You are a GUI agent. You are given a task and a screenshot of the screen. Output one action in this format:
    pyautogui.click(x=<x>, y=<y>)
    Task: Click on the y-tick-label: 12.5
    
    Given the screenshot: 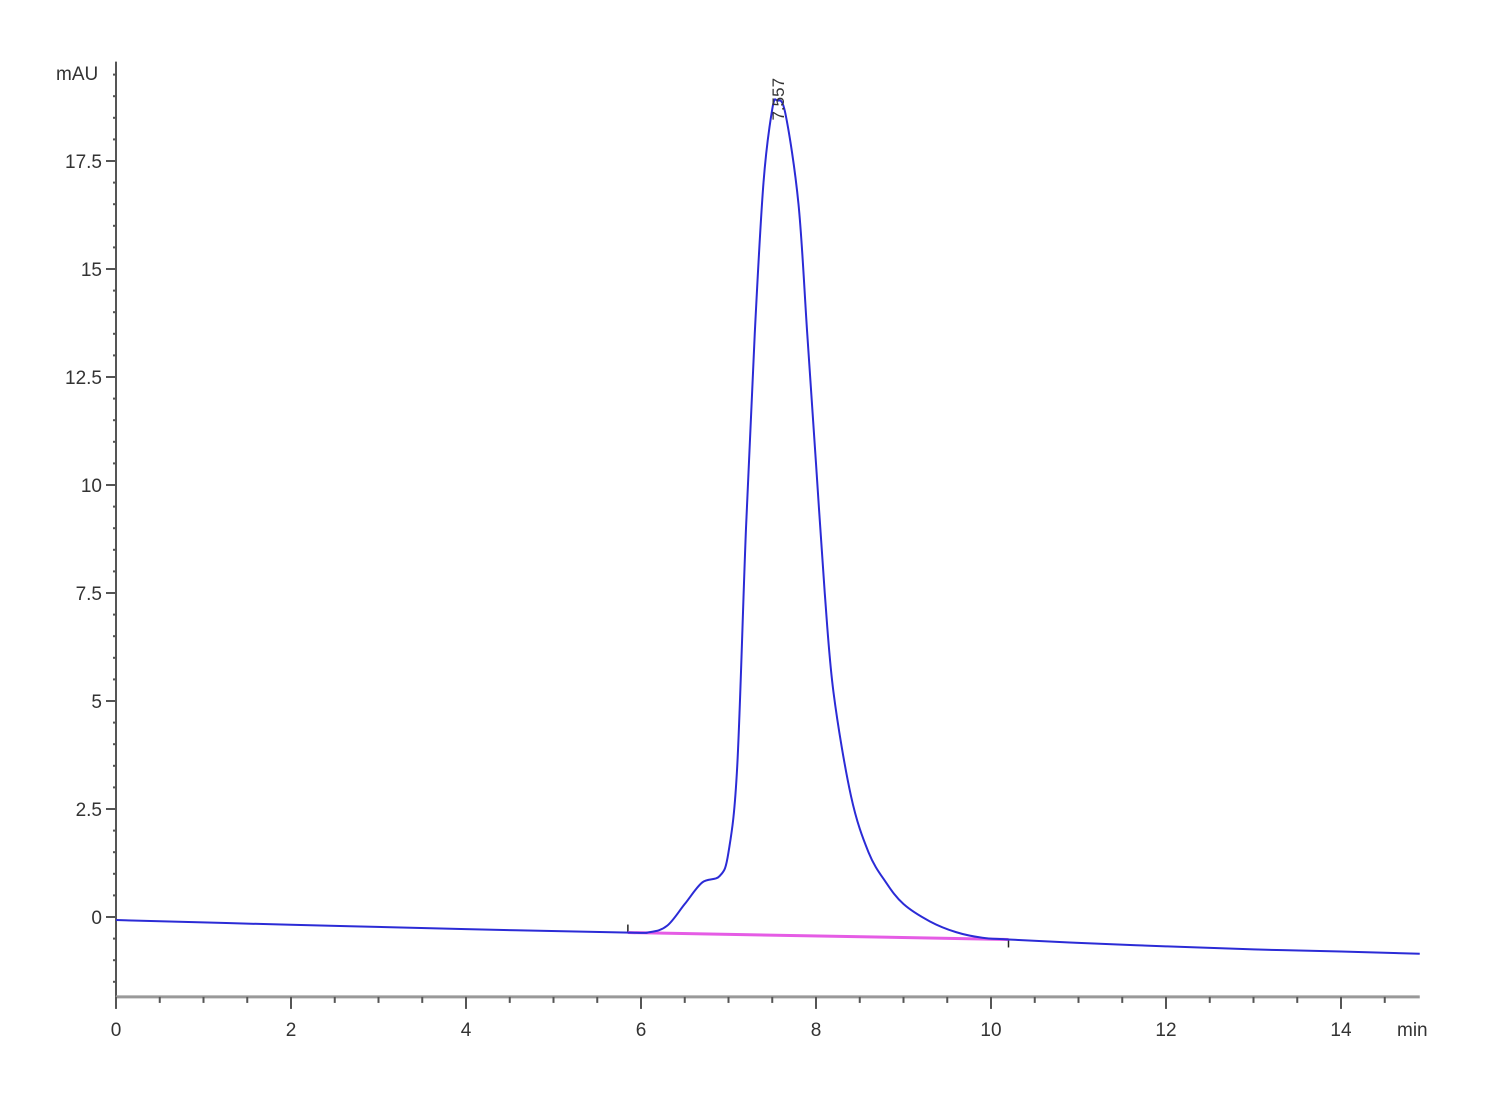 What is the action you would take?
    pyautogui.click(x=83, y=378)
    